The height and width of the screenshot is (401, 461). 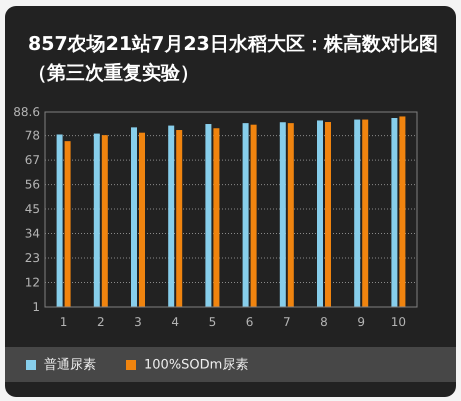 I want to click on y-tick-label: 56, so click(x=32, y=185).